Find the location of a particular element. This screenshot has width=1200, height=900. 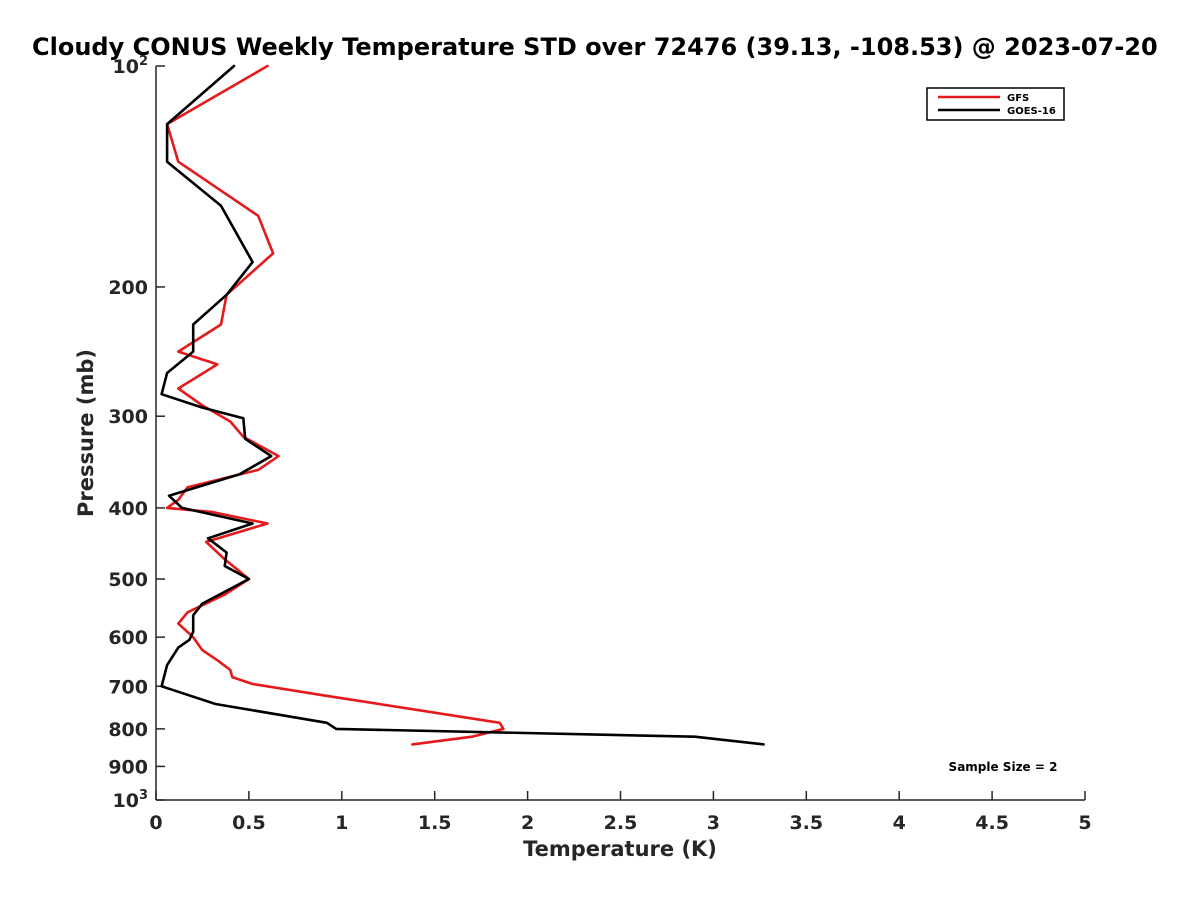

x-tick-label: 2 is located at coordinates (527, 823).